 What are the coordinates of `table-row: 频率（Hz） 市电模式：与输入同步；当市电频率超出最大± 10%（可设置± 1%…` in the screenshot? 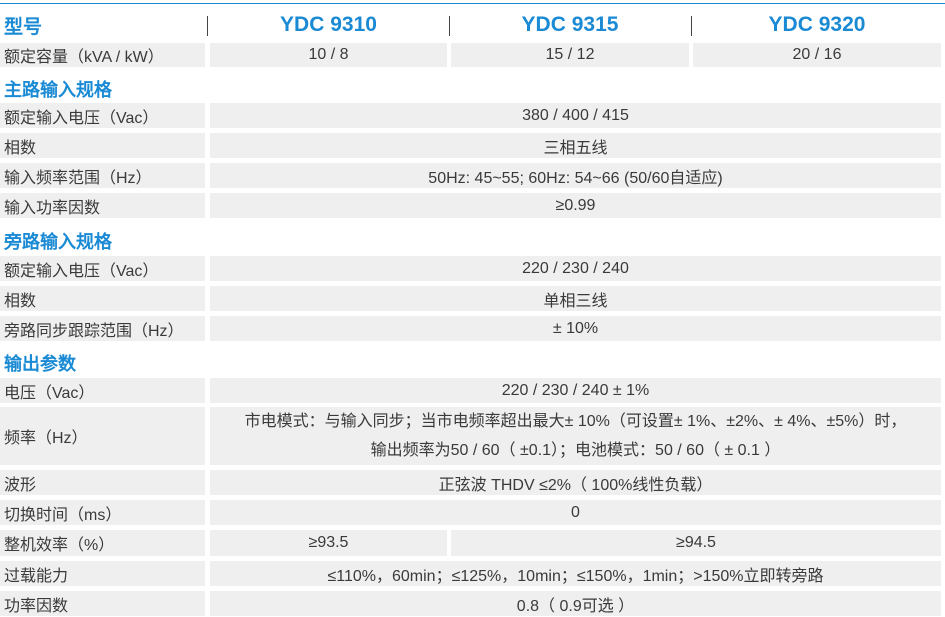 It's located at (472, 436).